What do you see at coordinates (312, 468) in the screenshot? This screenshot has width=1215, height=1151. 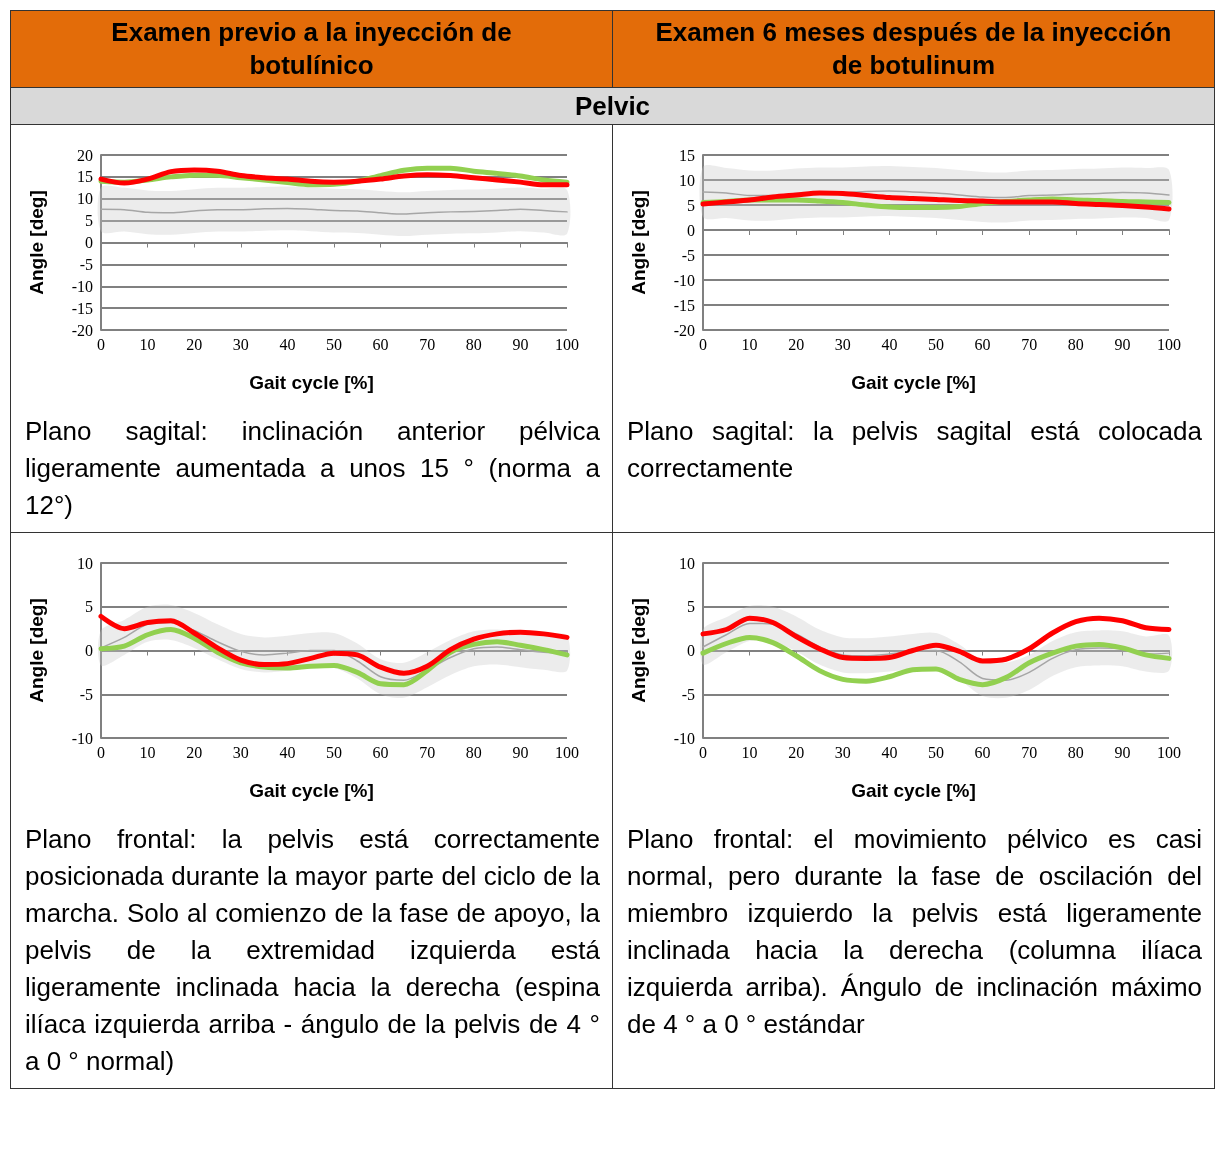 I see `text: Plano sagital: inclinación anterior pélvica ligeramente aumentada a unos 15 ° (norma a 12°)` at bounding box center [312, 468].